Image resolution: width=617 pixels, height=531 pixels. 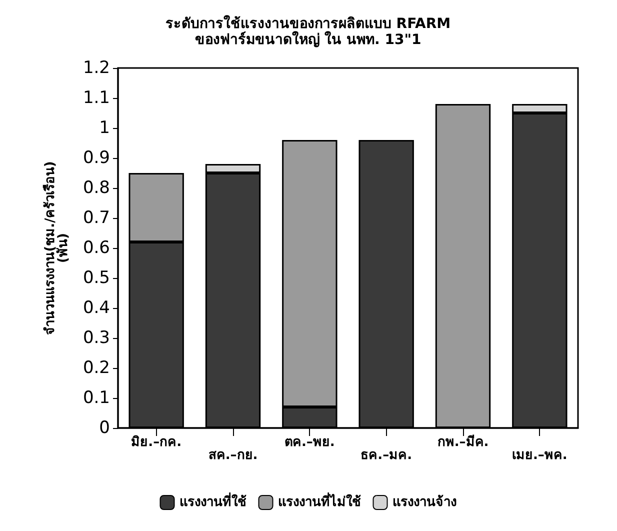 I want to click on x-tick-label: กพ.–มีค., so click(x=463, y=442).